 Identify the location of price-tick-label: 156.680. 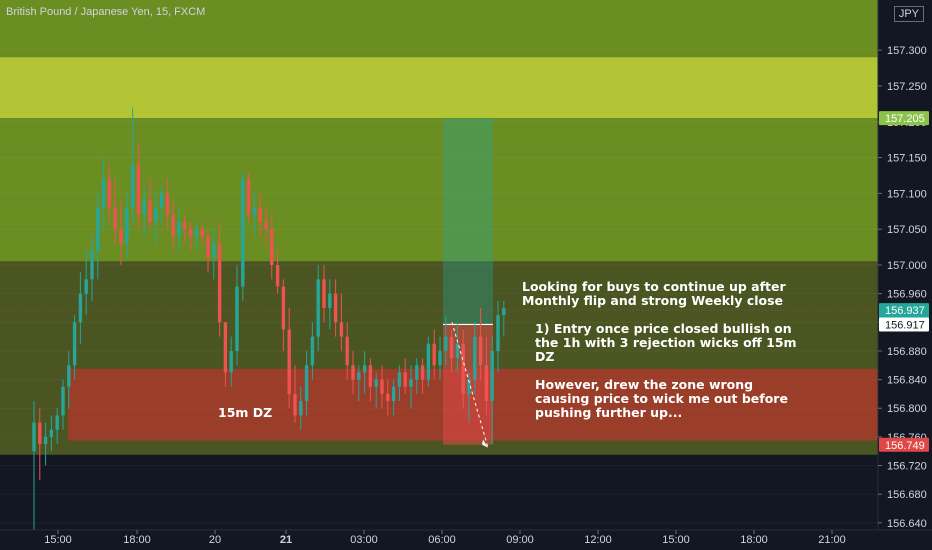
(907, 495).